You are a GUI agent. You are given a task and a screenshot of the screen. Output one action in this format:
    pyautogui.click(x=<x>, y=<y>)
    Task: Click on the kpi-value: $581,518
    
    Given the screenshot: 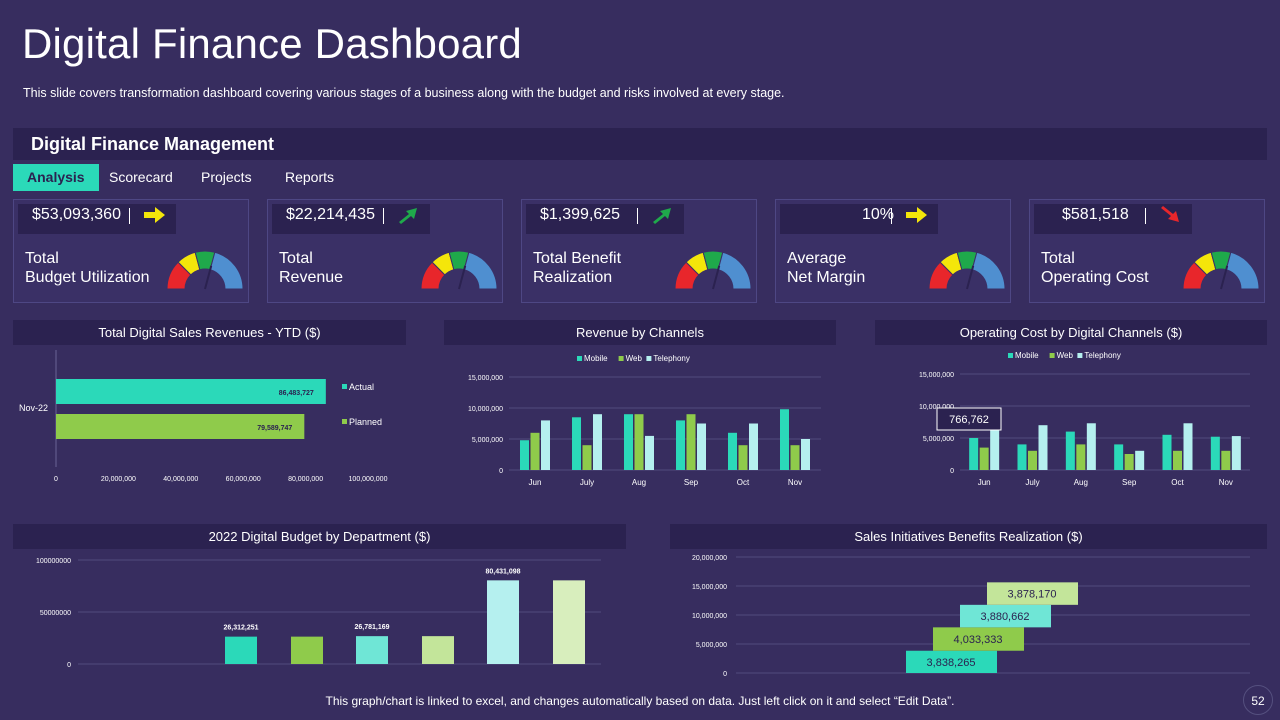 What is the action you would take?
    pyautogui.click(x=1095, y=214)
    